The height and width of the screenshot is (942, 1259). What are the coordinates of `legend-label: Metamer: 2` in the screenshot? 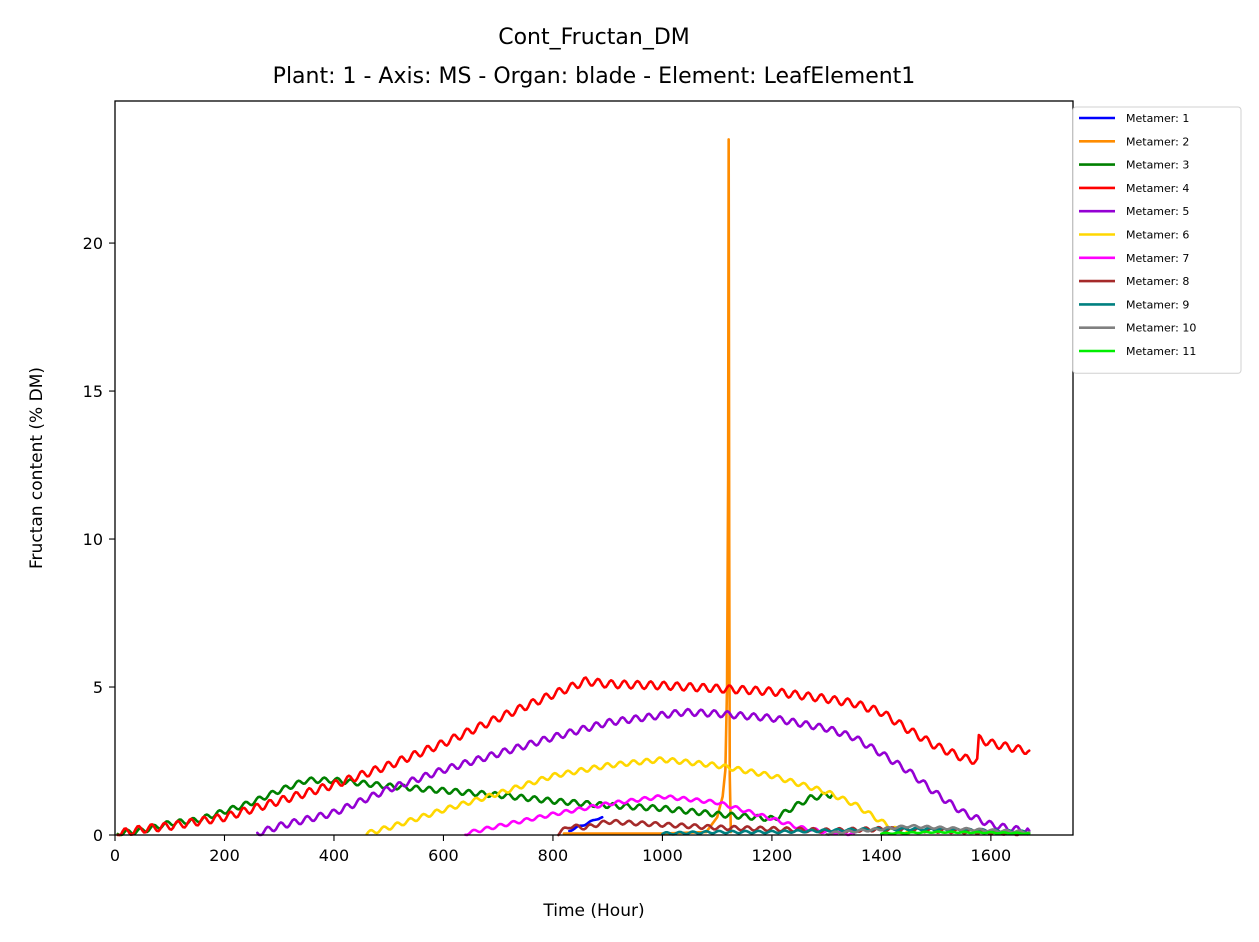 It's located at (1157, 141).